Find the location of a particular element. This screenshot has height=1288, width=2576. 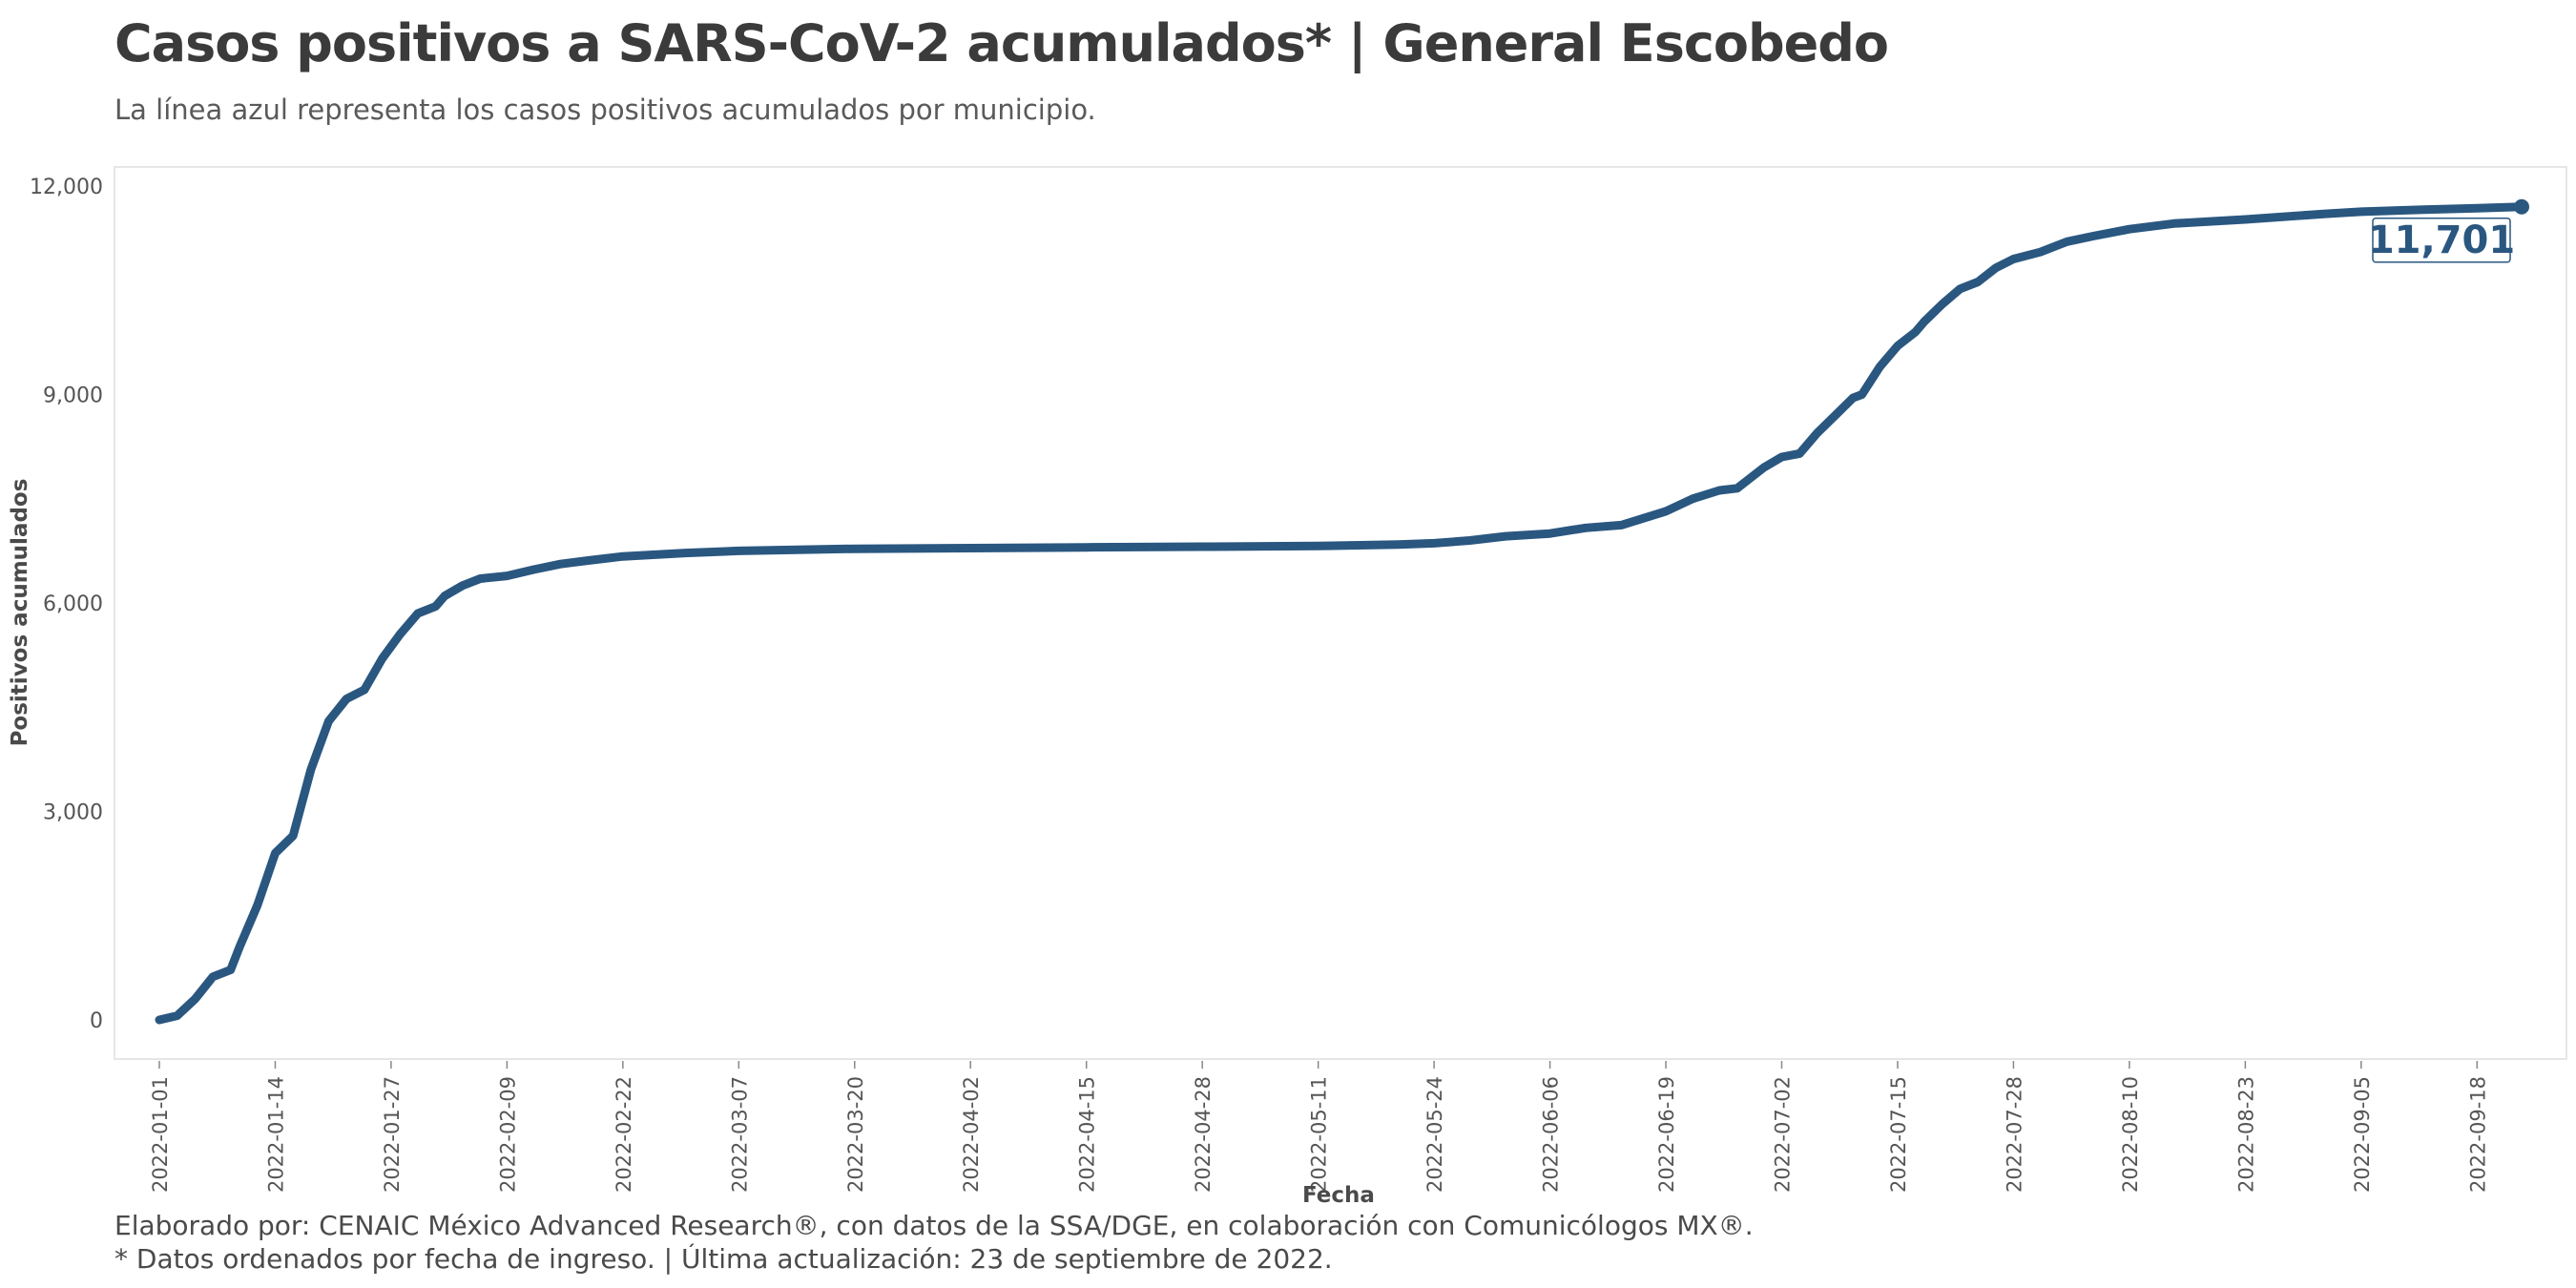

x-tick-label: 2022-09-05 is located at coordinates (2362, 1134).